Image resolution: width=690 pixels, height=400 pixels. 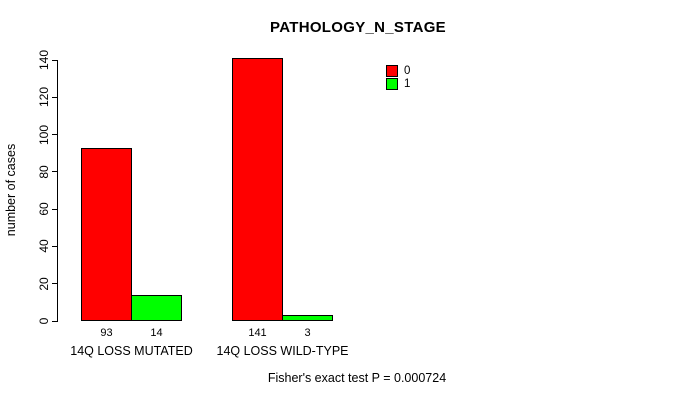 What do you see at coordinates (131, 351) in the screenshot?
I see `category-label-14q-loss-mutated: 14Q LOSS MUTATED` at bounding box center [131, 351].